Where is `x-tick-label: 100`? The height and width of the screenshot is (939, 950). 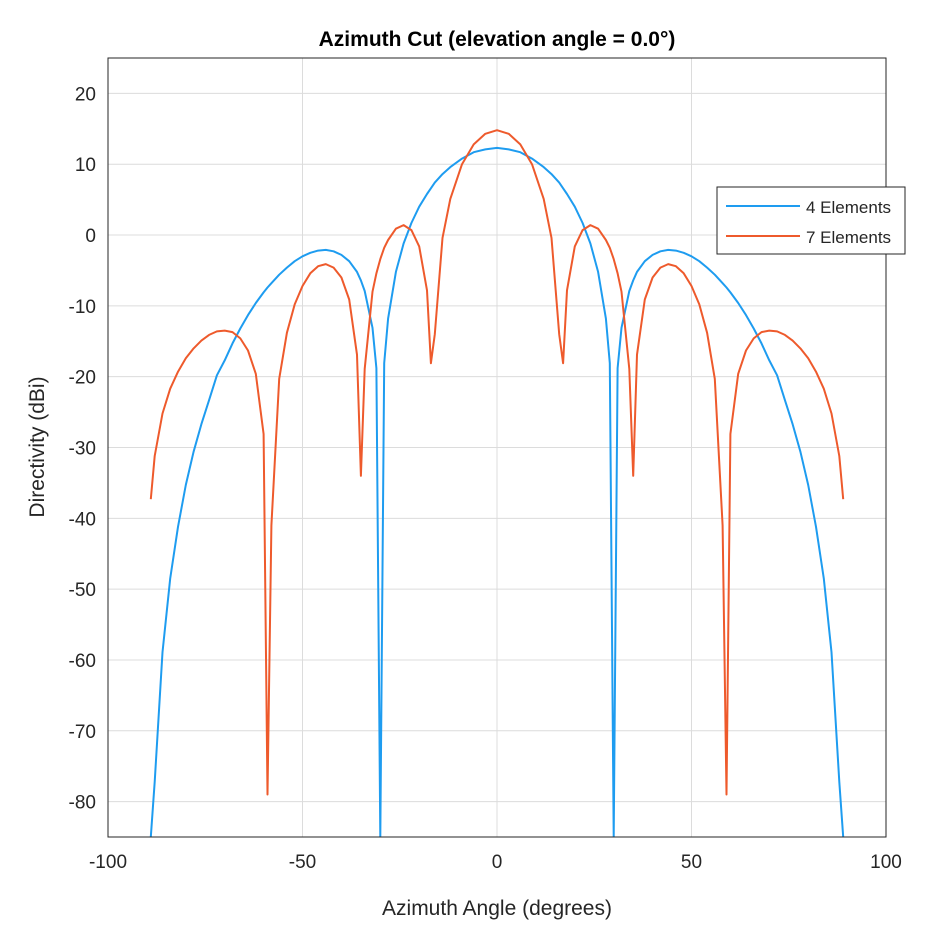 x-tick-label: 100 is located at coordinates (886, 862).